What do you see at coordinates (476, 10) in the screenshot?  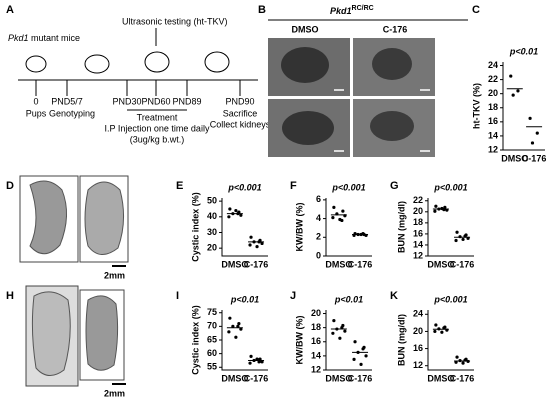 I see `panel-label: C` at bounding box center [476, 10].